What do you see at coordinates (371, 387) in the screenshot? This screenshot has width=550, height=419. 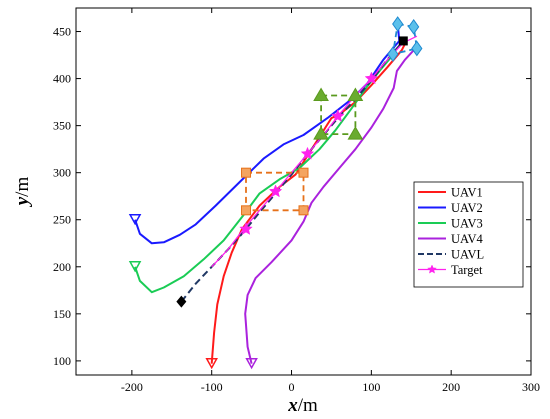 I see `x-tick-label: 100` at bounding box center [371, 387].